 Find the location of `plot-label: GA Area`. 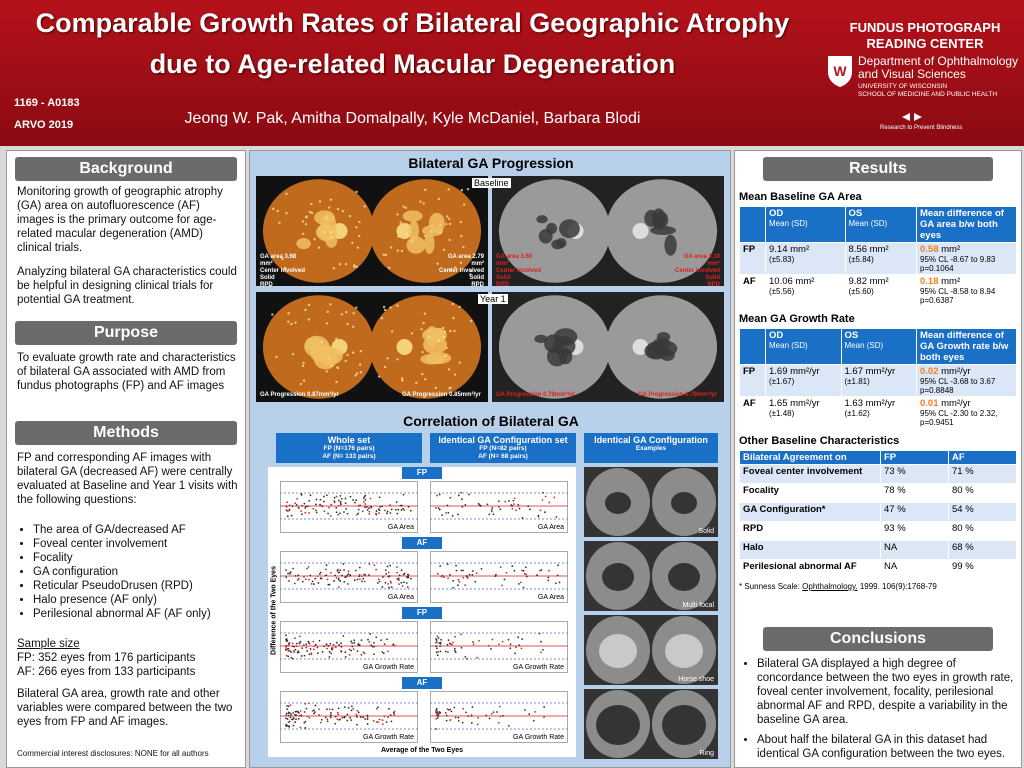

plot-label: GA Area is located at coordinates (401, 527).